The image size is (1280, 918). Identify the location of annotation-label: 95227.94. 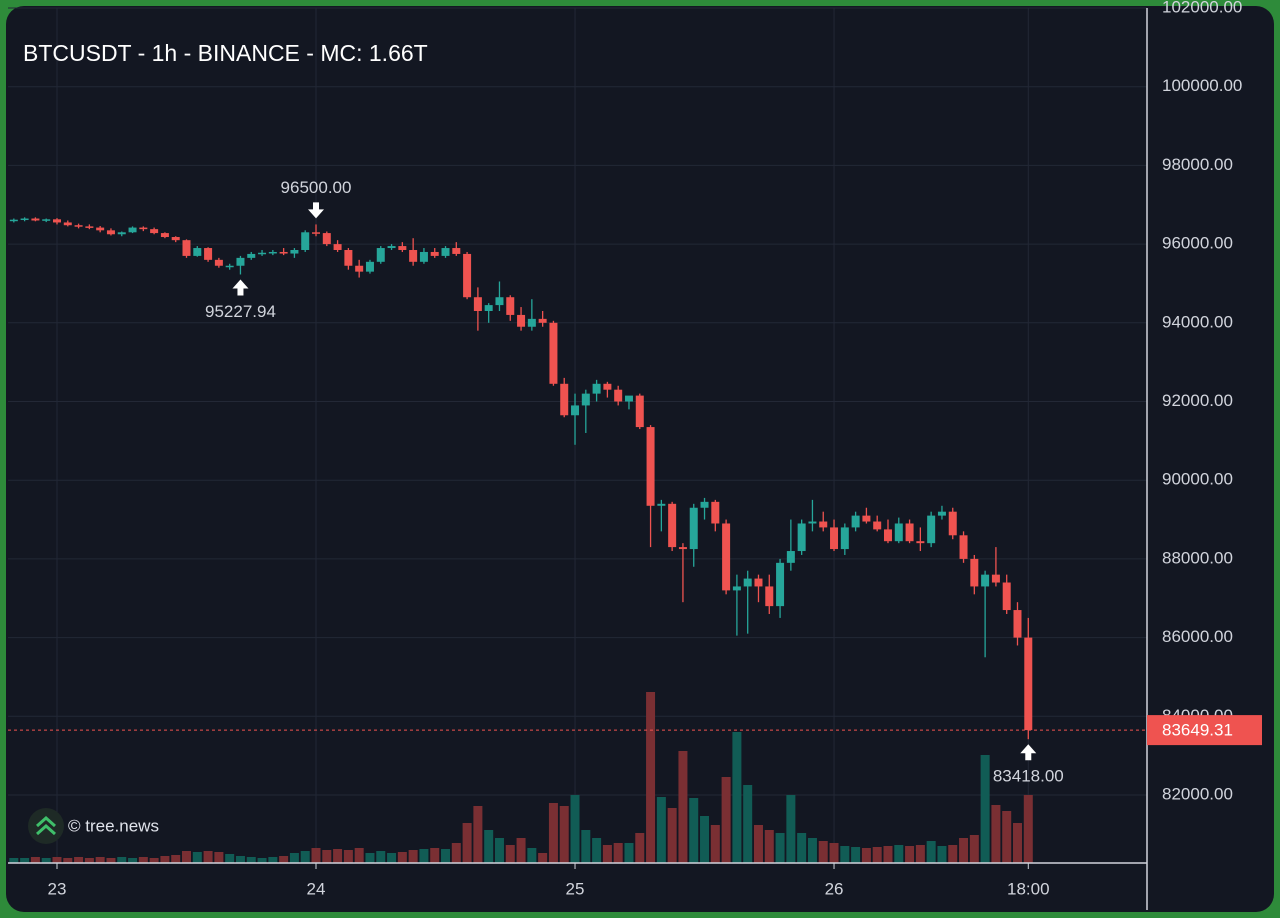
(240, 311).